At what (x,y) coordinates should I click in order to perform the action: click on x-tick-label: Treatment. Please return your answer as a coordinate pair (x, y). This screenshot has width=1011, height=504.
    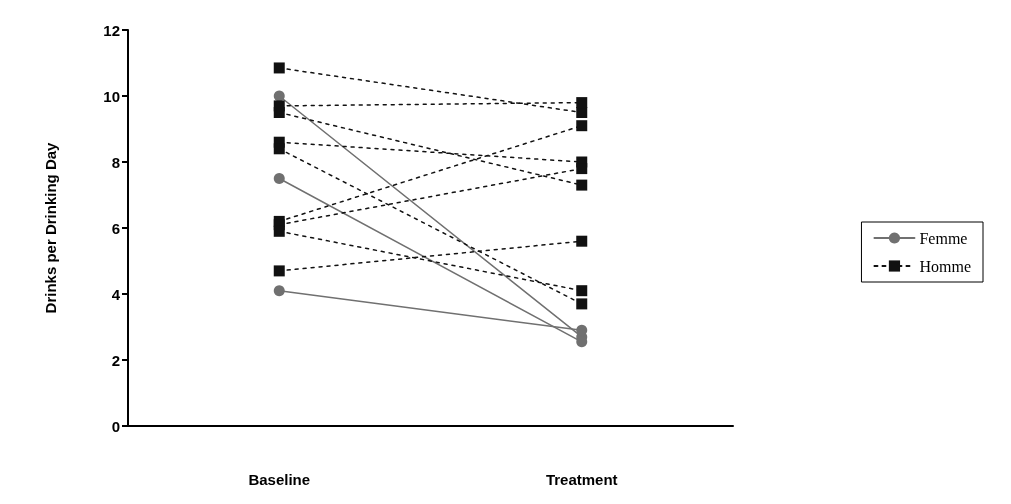
    Looking at the image, I should click on (581, 479).